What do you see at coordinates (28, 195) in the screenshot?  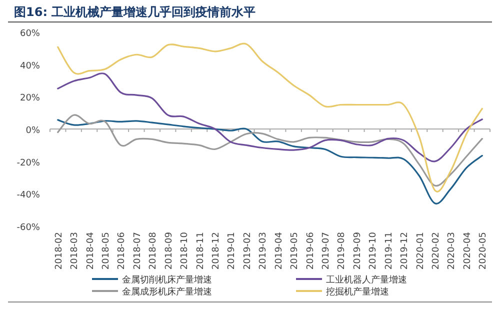 I see `y-tick-label: -40%` at bounding box center [28, 195].